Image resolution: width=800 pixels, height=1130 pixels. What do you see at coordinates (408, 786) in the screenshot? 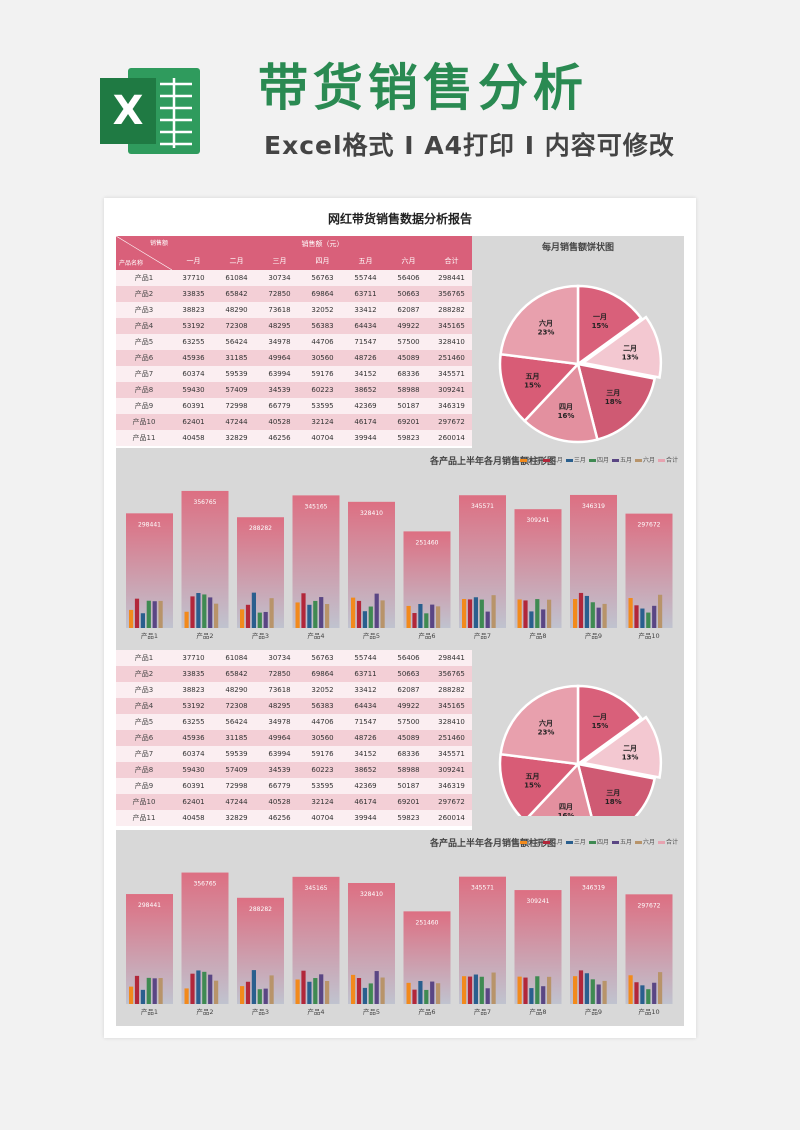
I see `value-cell: 50187` at bounding box center [408, 786].